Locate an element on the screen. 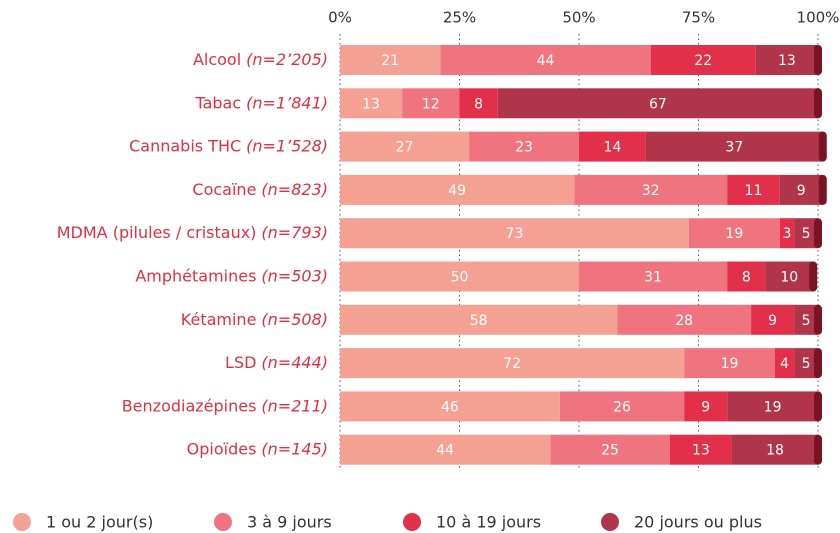 Image resolution: width=840 pixels, height=533 pixels. value-label: 10 is located at coordinates (789, 278).